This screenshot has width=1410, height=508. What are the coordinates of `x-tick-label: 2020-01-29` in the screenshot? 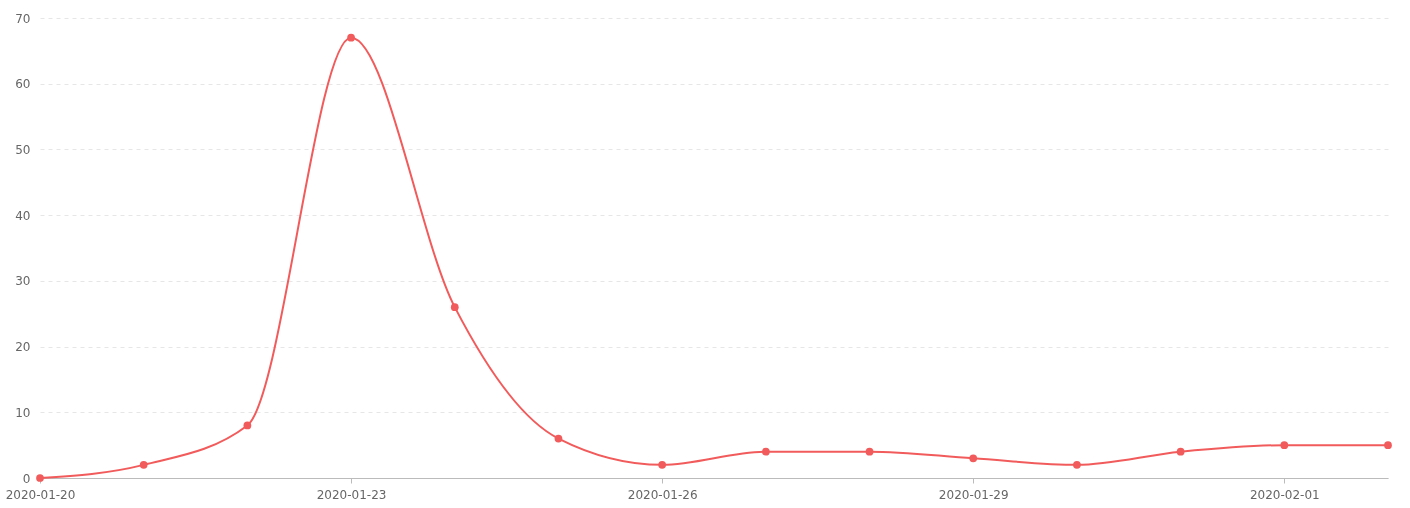 It's located at (973, 494).